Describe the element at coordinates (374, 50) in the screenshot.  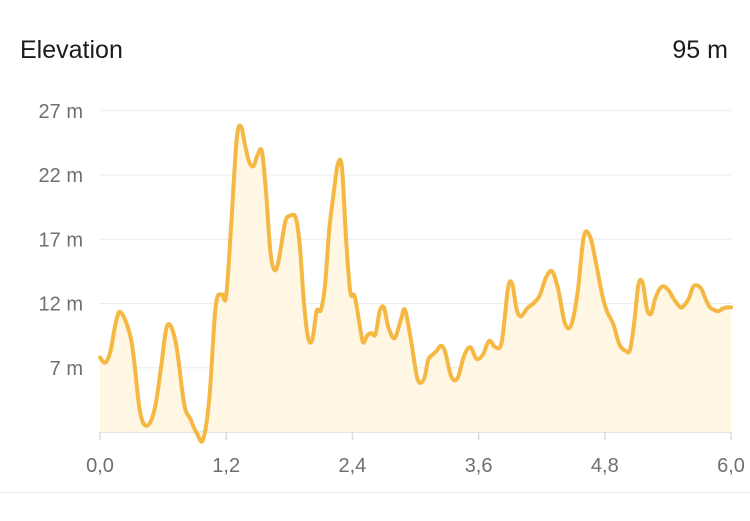
I see `chart-header: Elevation 95 m` at that location.